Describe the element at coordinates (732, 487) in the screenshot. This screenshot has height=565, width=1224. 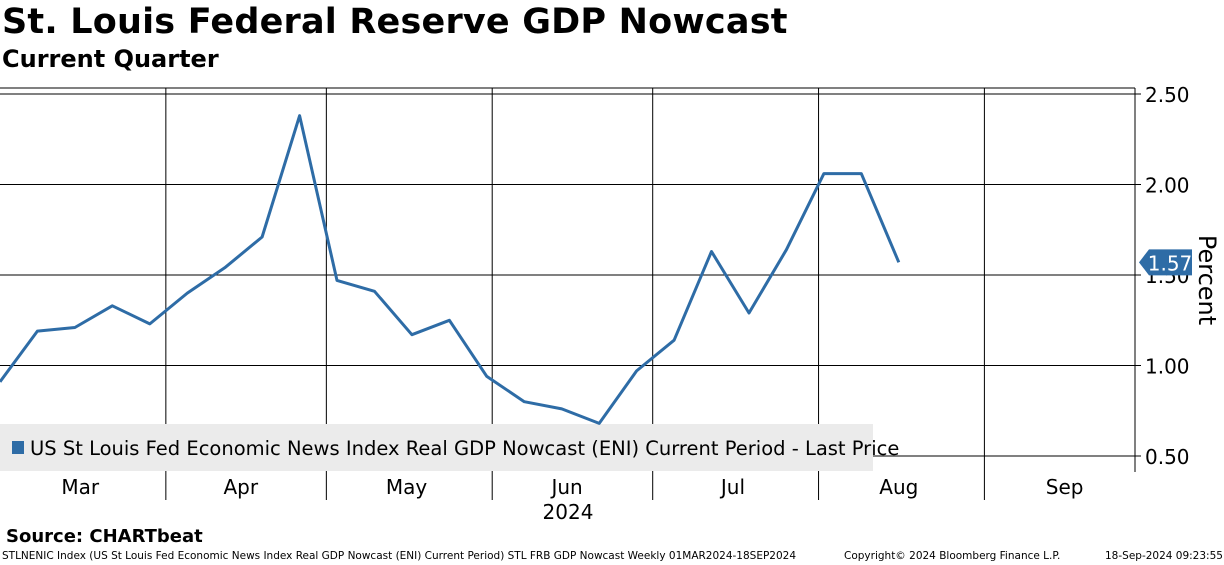
I see `x-tick-label: Jul` at that location.